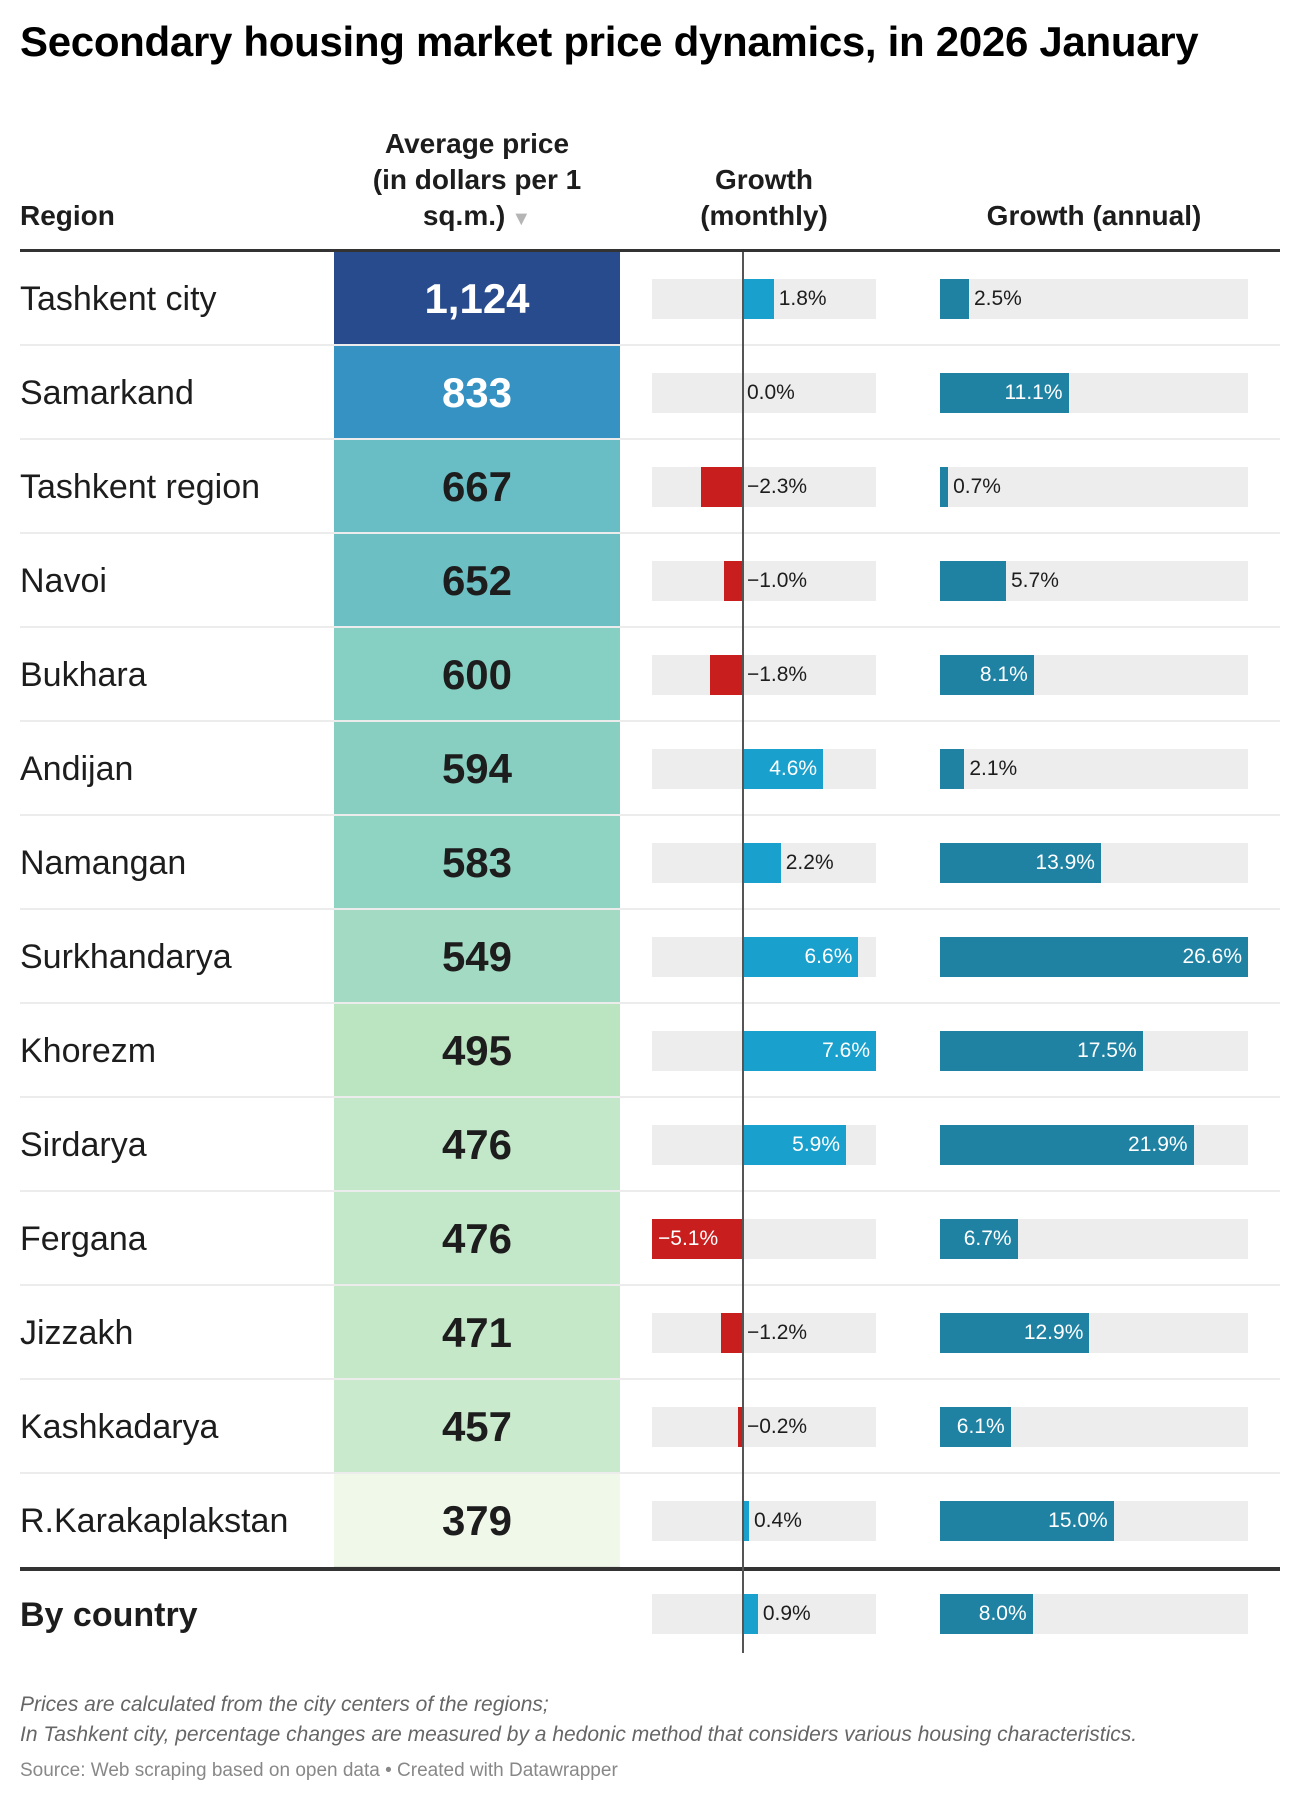 The image size is (1300, 1806). I want to click on average-price-cell: 457, so click(477, 1427).